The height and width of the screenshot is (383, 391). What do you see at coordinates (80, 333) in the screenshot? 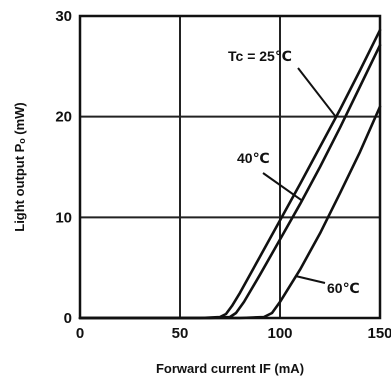
I see `x-tick-label: 0` at bounding box center [80, 333].